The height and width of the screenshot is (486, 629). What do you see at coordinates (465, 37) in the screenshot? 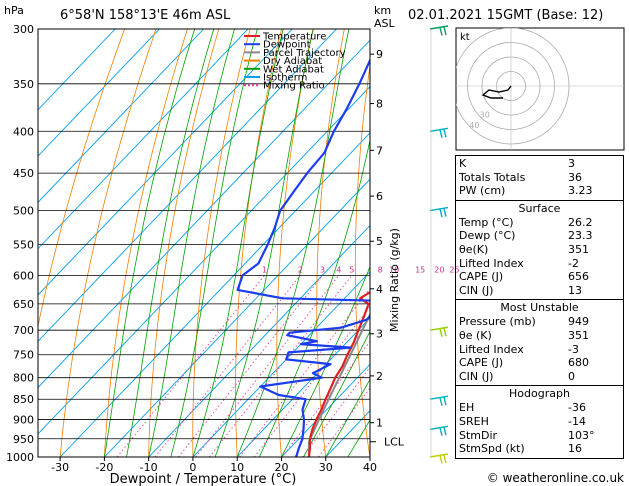
I see `hodograph-kt-label: kt` at bounding box center [465, 37].